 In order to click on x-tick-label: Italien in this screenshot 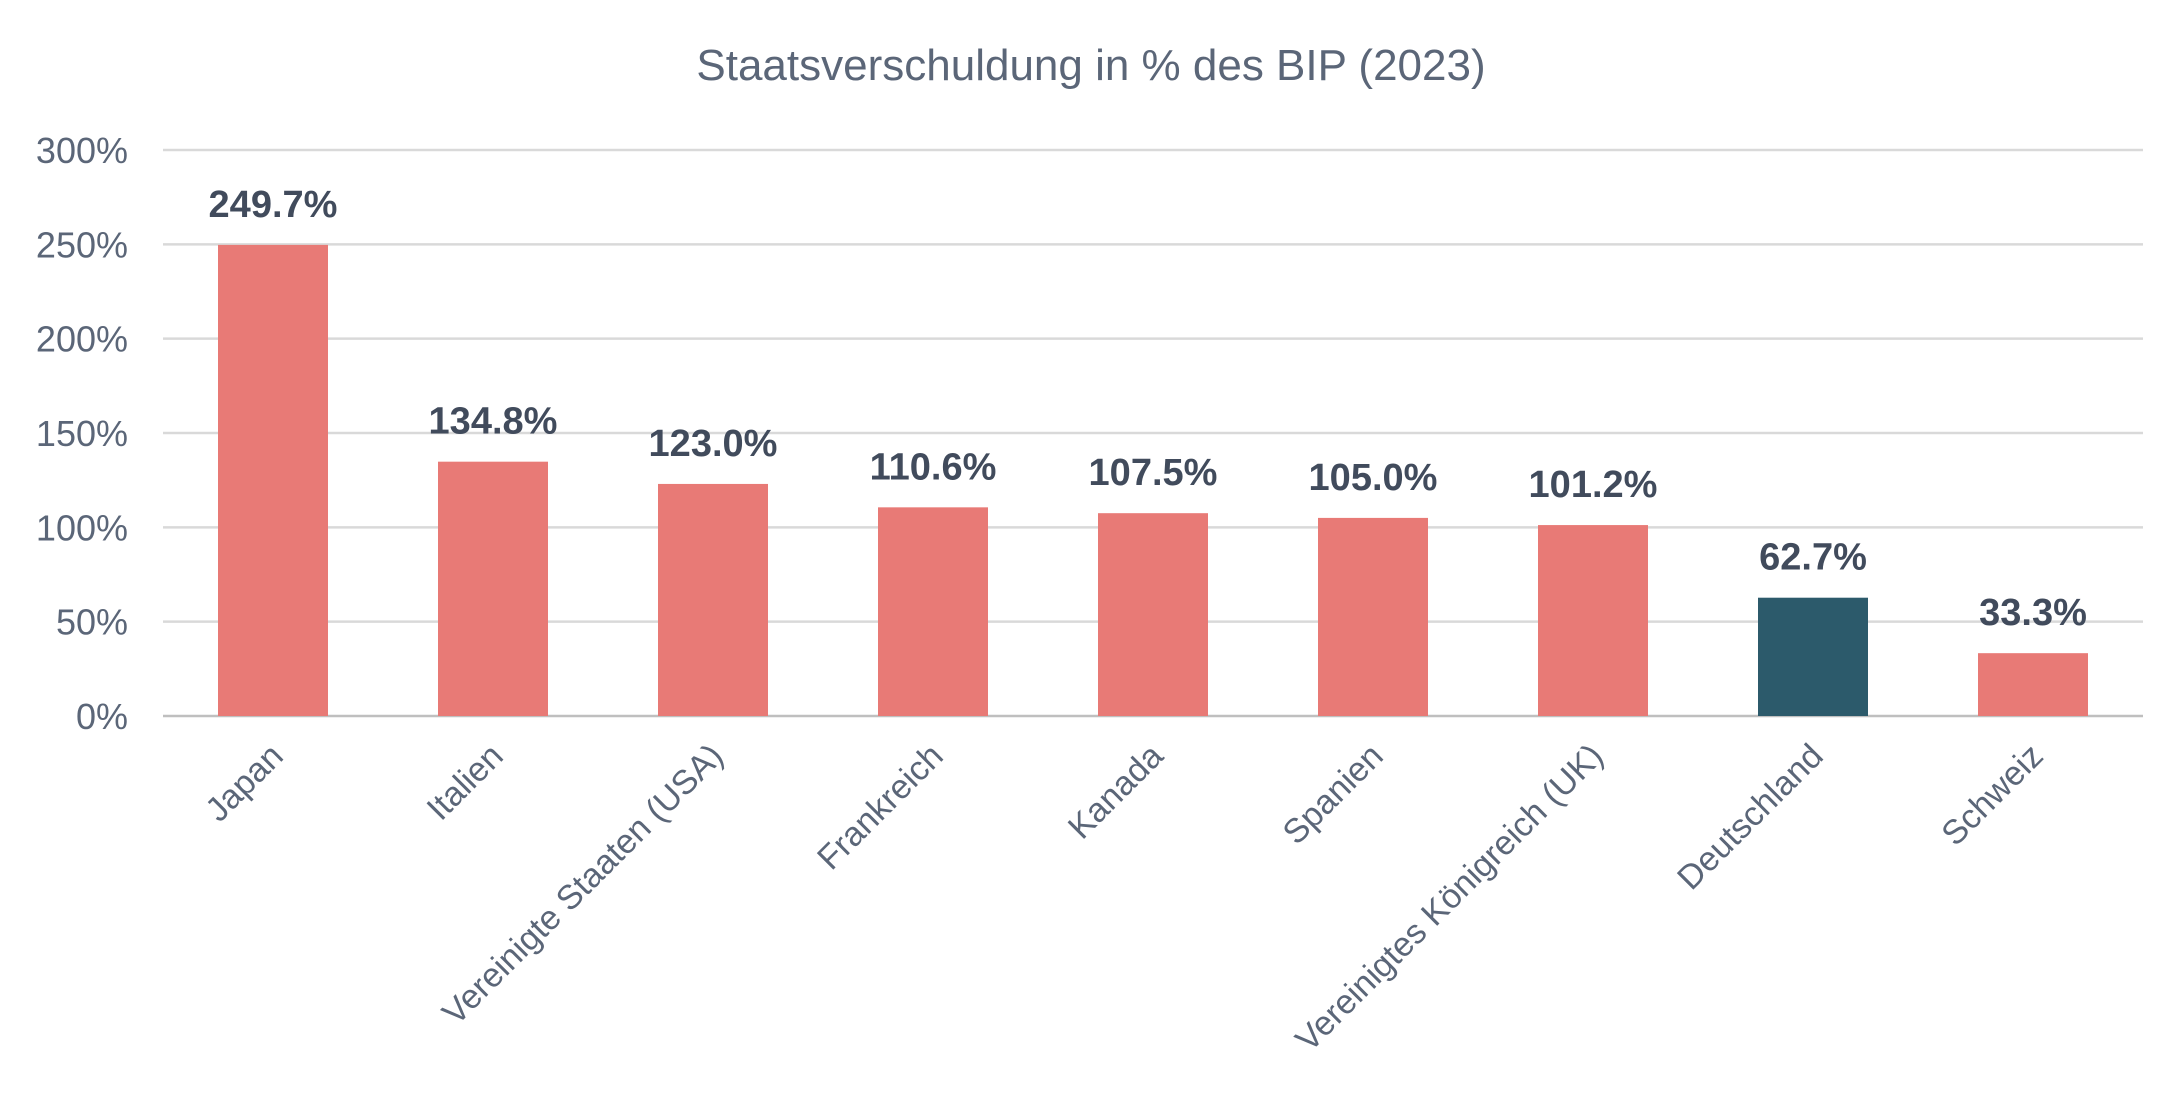, I will do `click(465, 782)`.